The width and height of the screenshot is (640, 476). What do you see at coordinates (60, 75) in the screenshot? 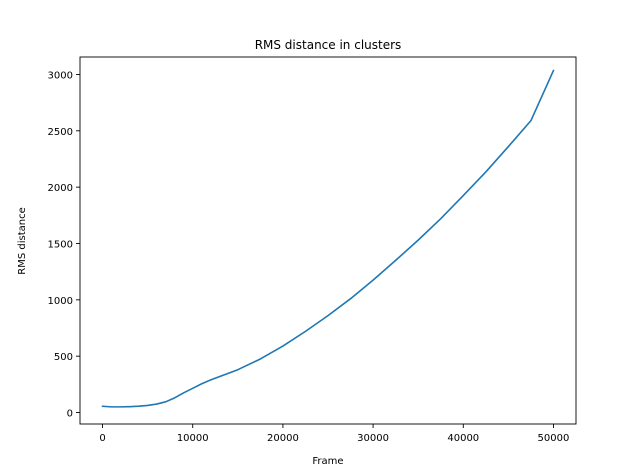
I see `y-tick-label: 3000` at bounding box center [60, 75].